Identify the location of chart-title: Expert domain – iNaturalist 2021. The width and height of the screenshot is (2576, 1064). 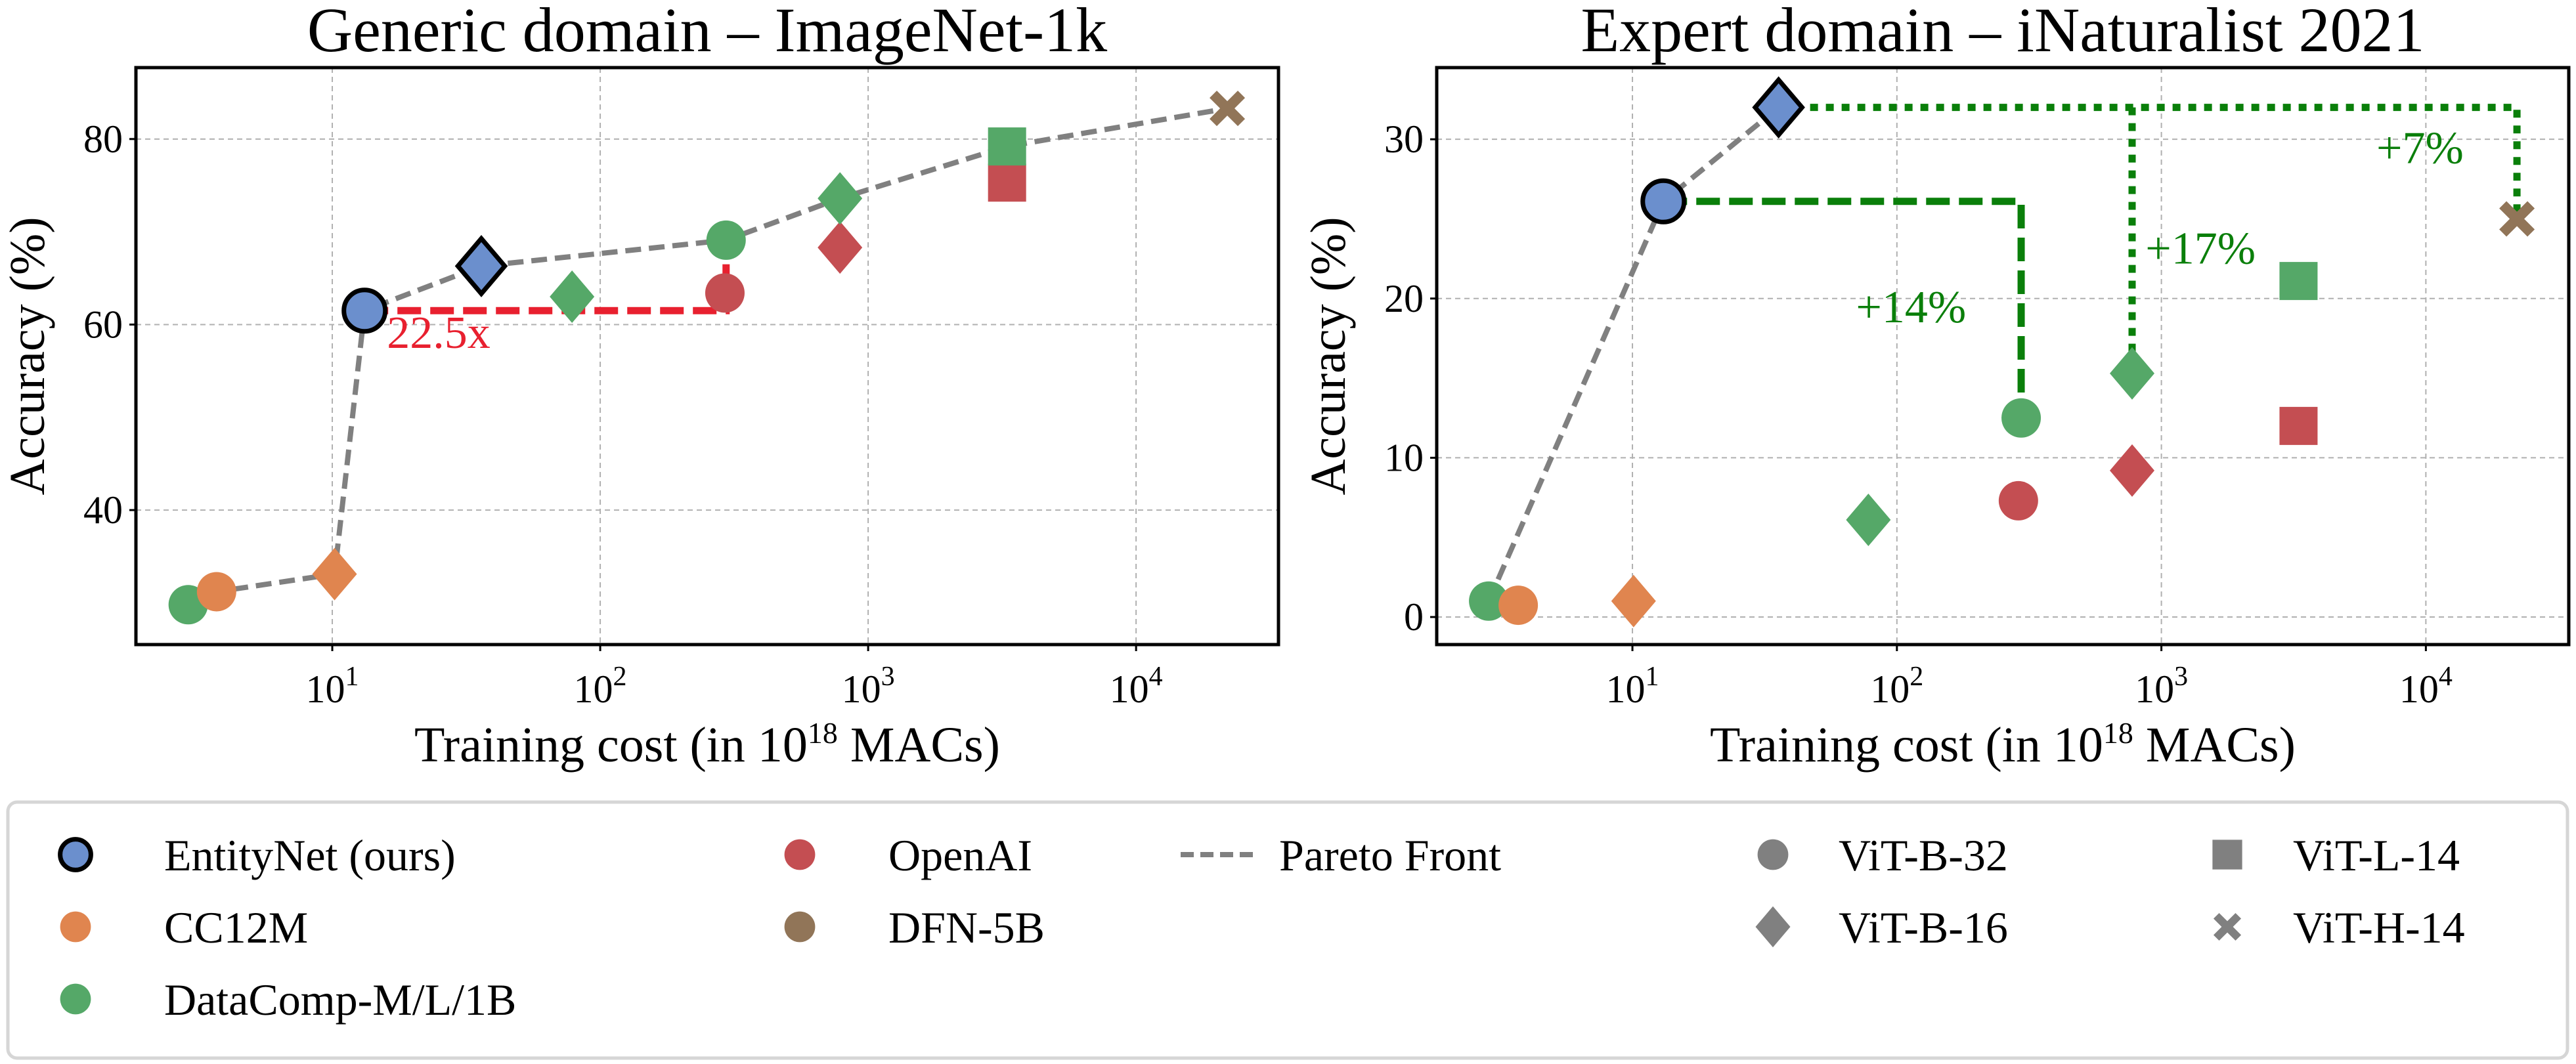
(2002, 32).